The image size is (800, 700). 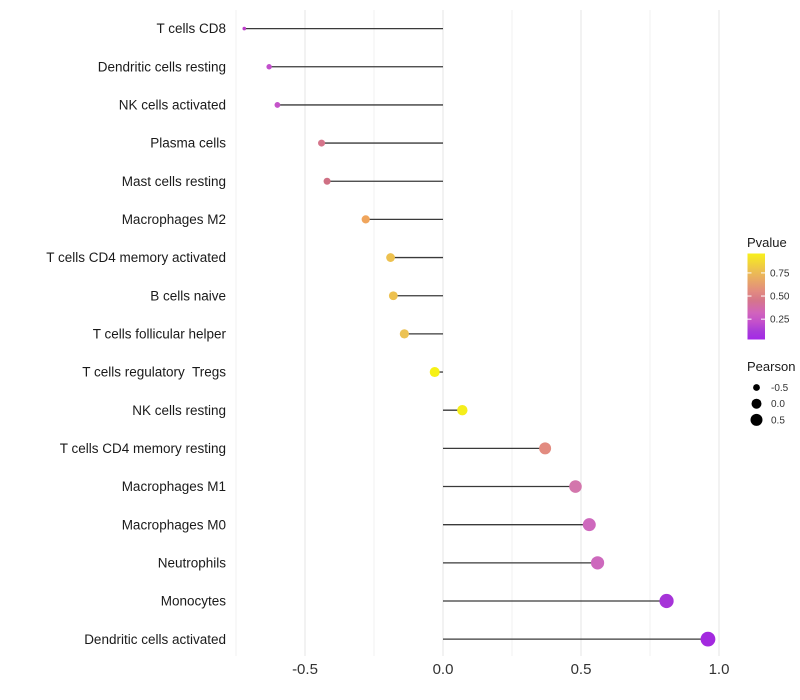 What do you see at coordinates (174, 219) in the screenshot?
I see `y-axis-label: Macrophages M2` at bounding box center [174, 219].